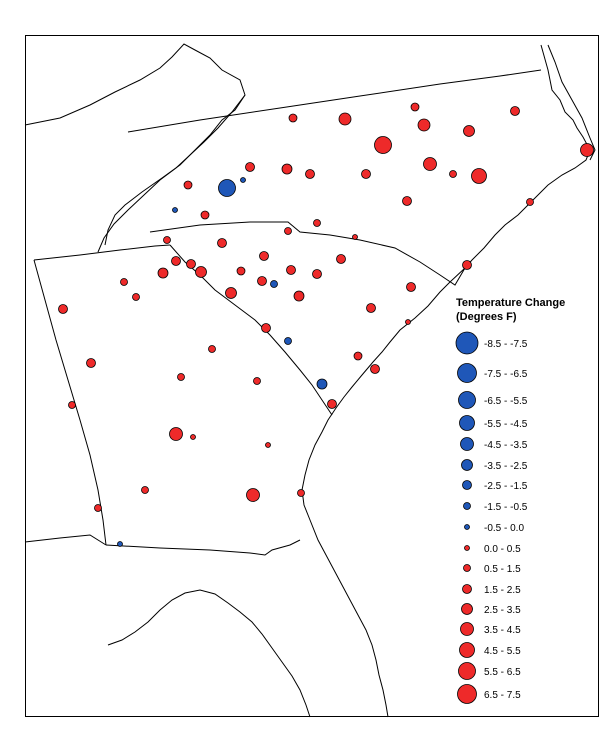  I want to click on legend-label: -3.5 - -2.5, so click(506, 466).